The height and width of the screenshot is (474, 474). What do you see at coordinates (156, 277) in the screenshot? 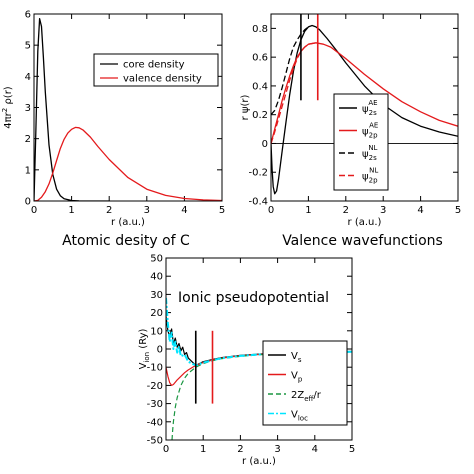
I see `y-tick-label: 40` at bounding box center [156, 277].